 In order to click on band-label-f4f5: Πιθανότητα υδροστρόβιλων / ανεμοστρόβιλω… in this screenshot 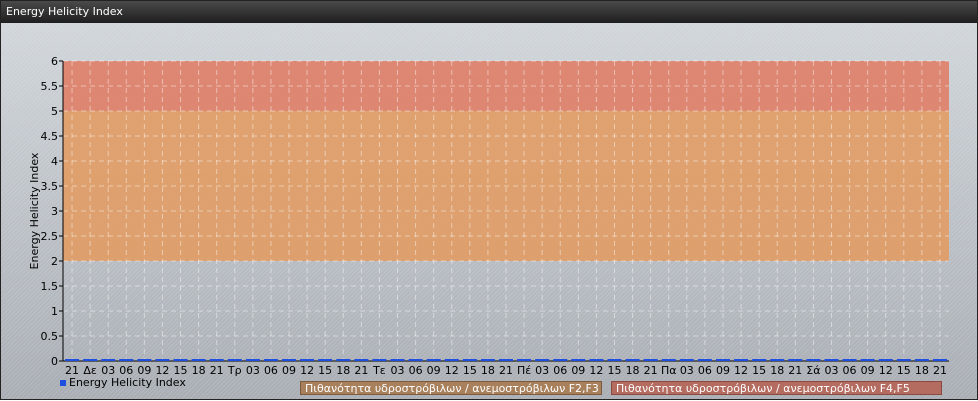, I will do `click(776, 388)`.